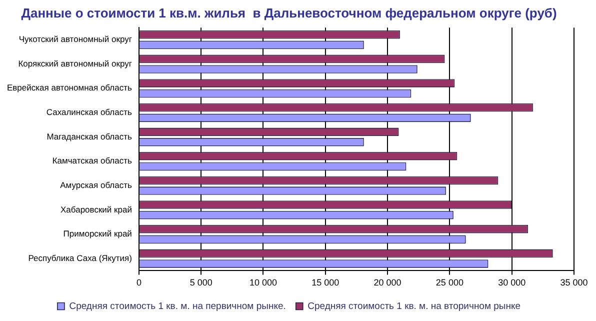 This screenshot has width=596, height=321. What do you see at coordinates (326, 283) in the screenshot?
I see `x-tick-label: 15 000` at bounding box center [326, 283].